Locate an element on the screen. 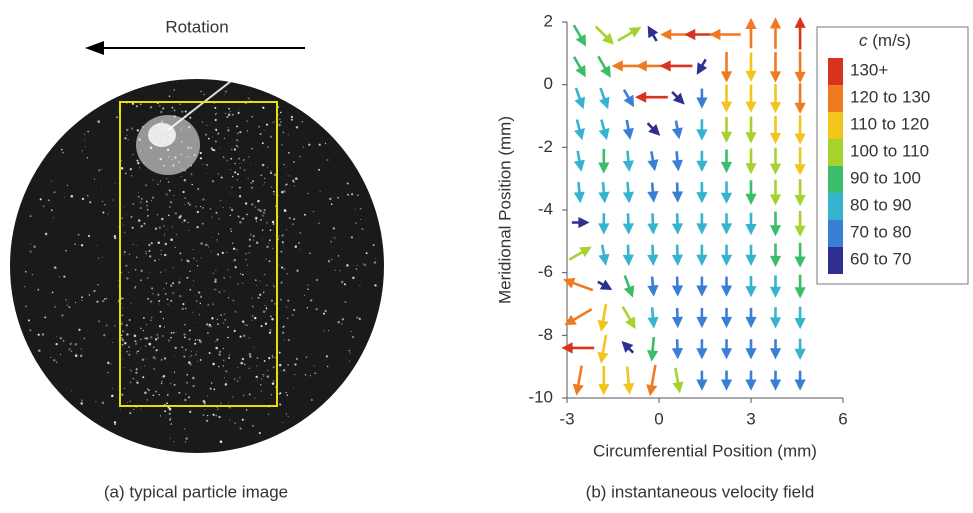 This screenshot has width=973, height=513. caption: (a) typical particle image is located at coordinates (196, 491).